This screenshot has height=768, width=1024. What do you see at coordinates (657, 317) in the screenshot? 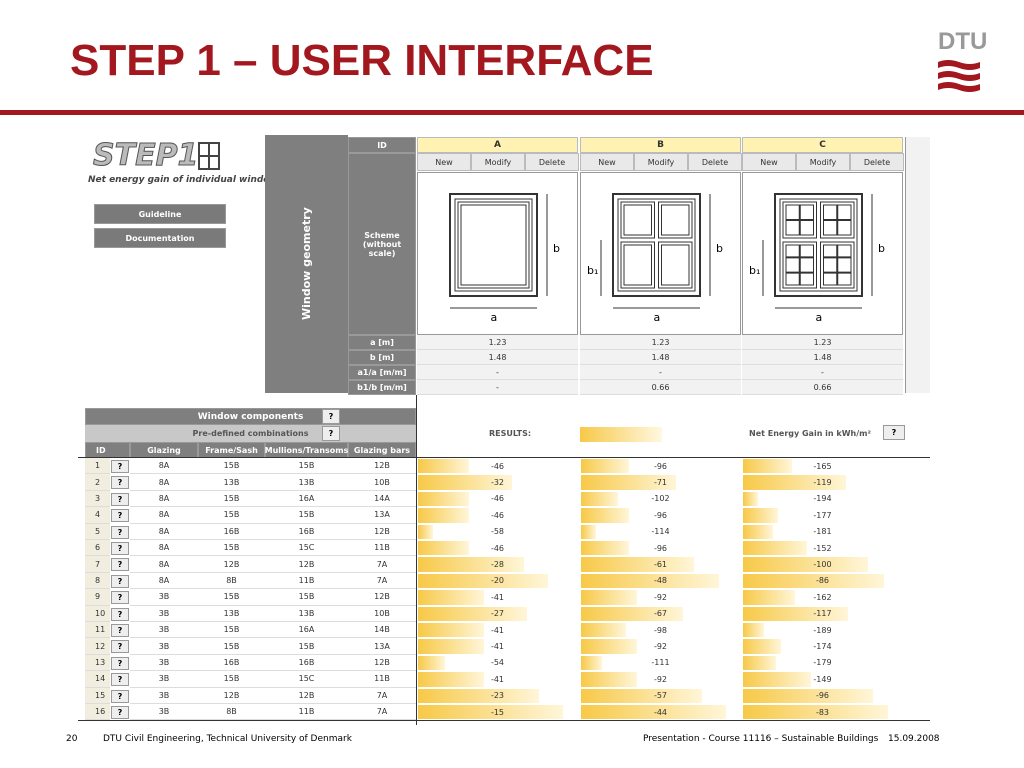
I see `dim-label: a` at bounding box center [657, 317].